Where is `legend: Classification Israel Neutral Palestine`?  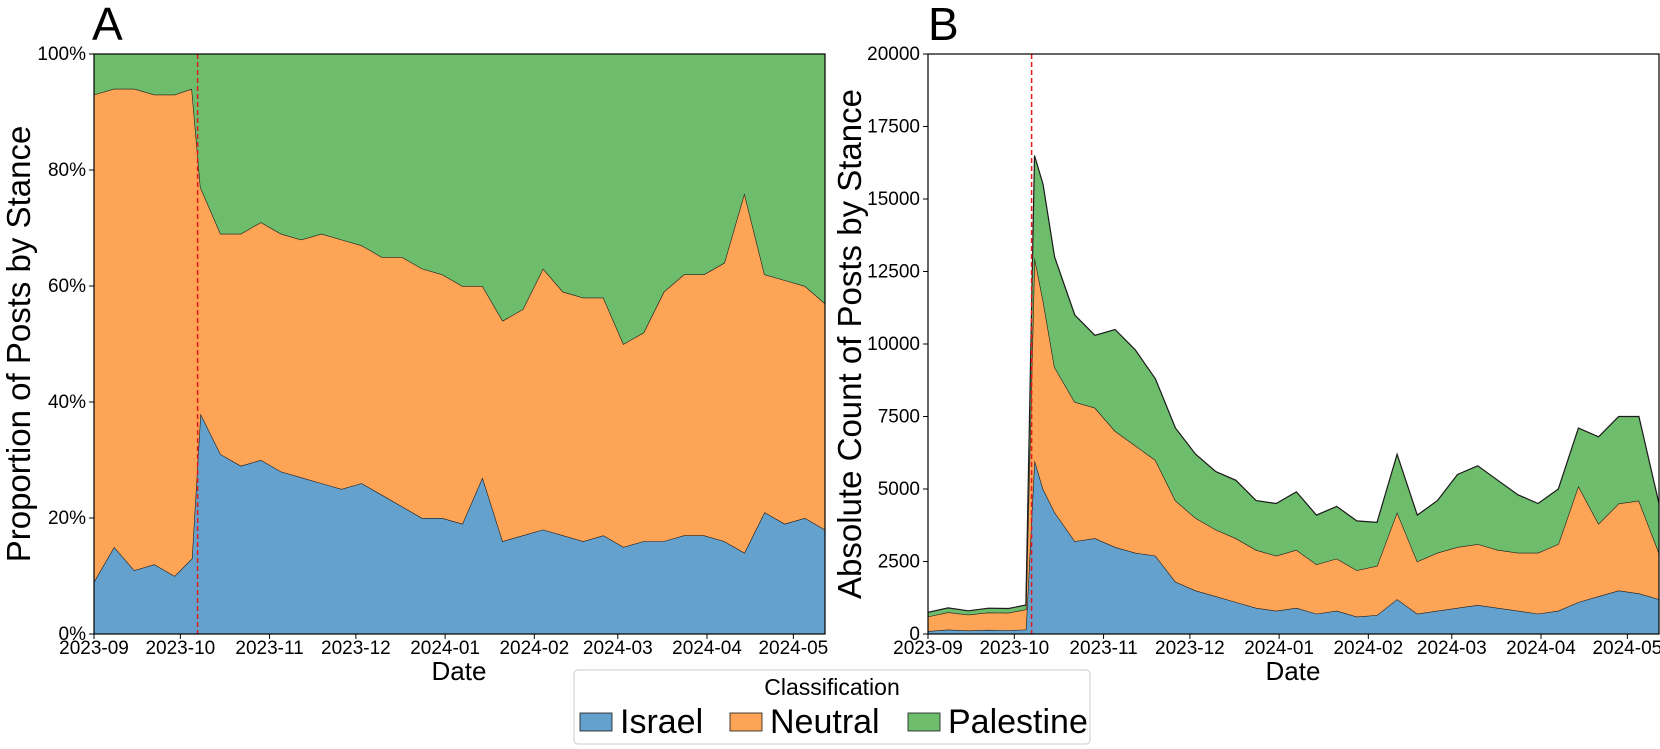 legend: Classification Israel Neutral Palestine is located at coordinates (832, 707).